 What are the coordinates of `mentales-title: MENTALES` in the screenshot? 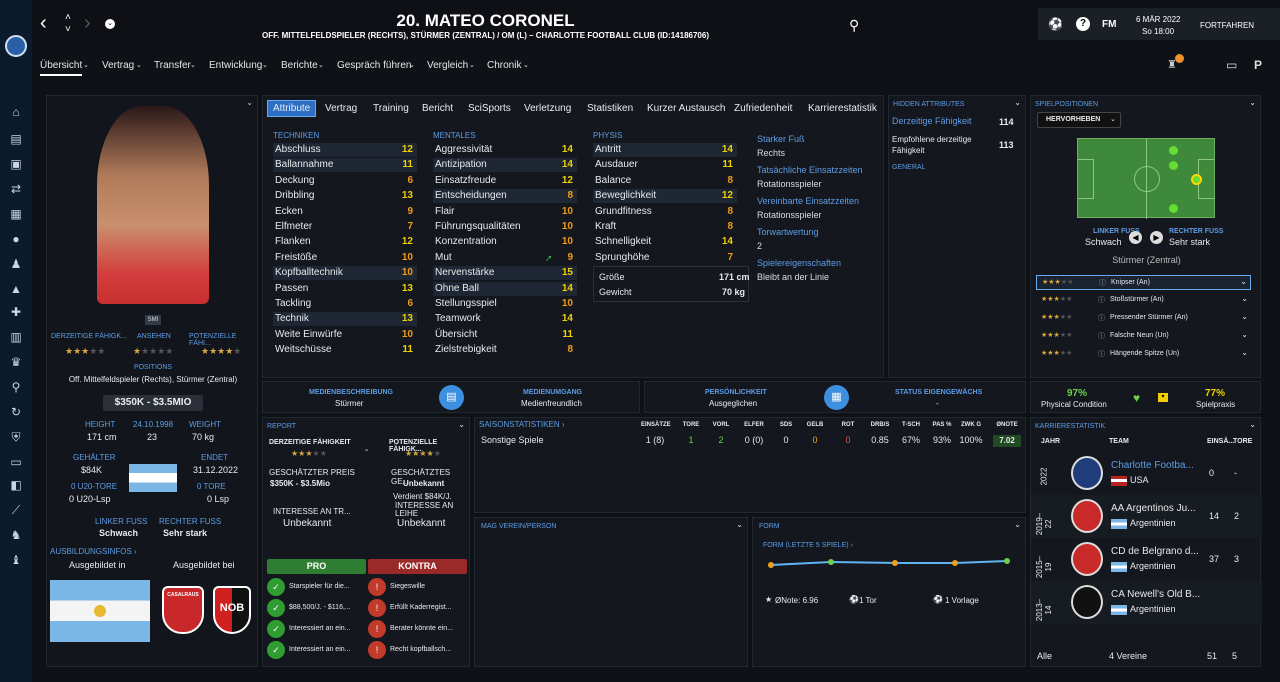 It's located at (454, 135).